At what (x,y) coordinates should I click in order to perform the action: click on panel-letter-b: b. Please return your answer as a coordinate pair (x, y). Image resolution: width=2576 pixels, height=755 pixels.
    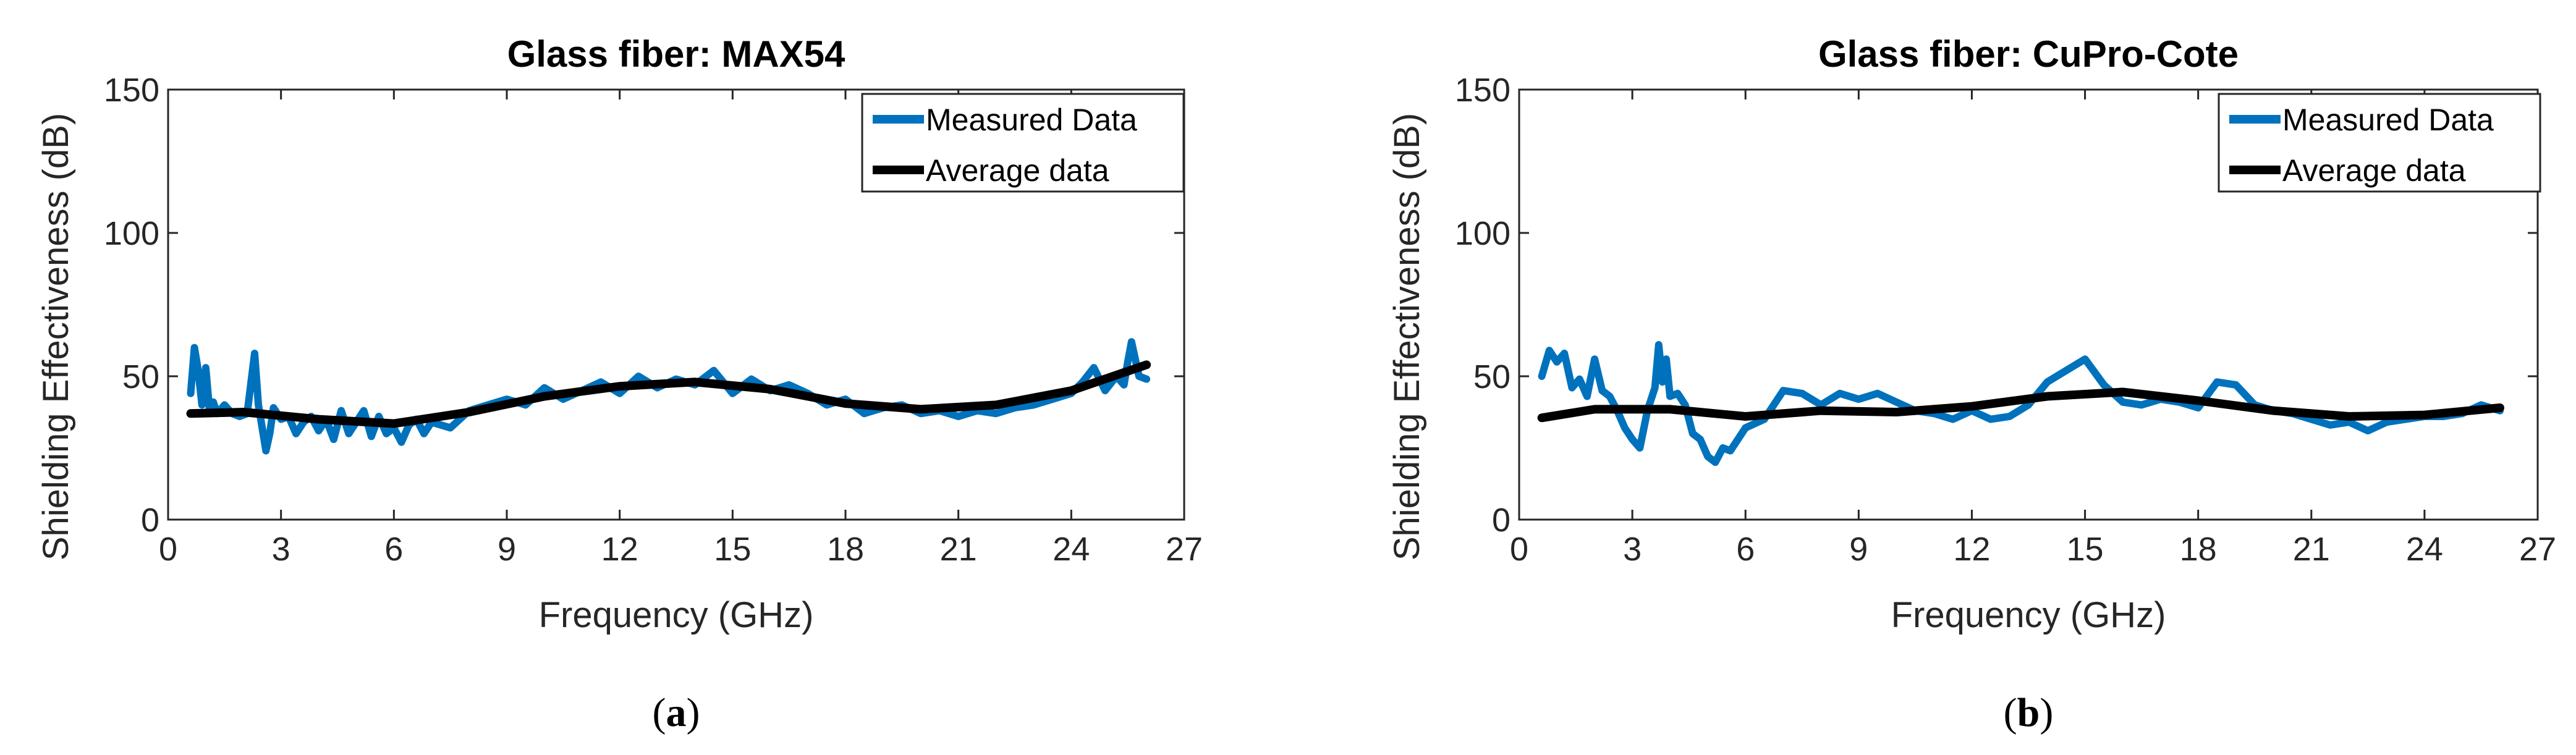
    Looking at the image, I should click on (2028, 712).